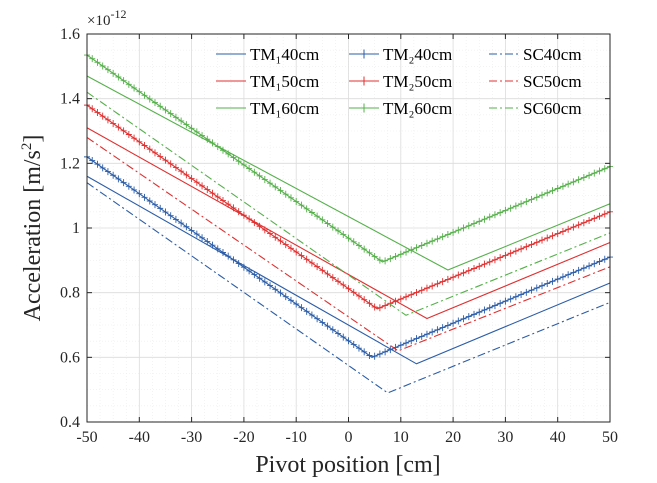  Describe the element at coordinates (284, 108) in the screenshot. I see `legend-label: TM₁60cm` at that location.